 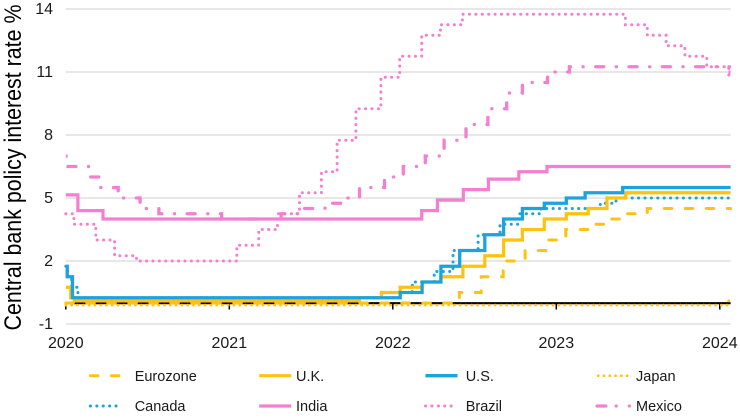 What do you see at coordinates (44, 72) in the screenshot?
I see `svg-text: 11` at bounding box center [44, 72].